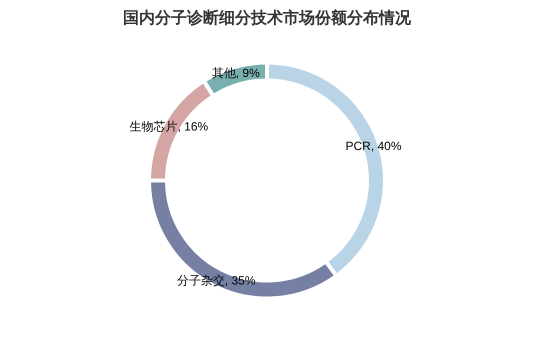 This screenshot has width=536, height=347. Describe the element at coordinates (374, 145) in the screenshot. I see `slice-label: PCR, 40%` at that location.